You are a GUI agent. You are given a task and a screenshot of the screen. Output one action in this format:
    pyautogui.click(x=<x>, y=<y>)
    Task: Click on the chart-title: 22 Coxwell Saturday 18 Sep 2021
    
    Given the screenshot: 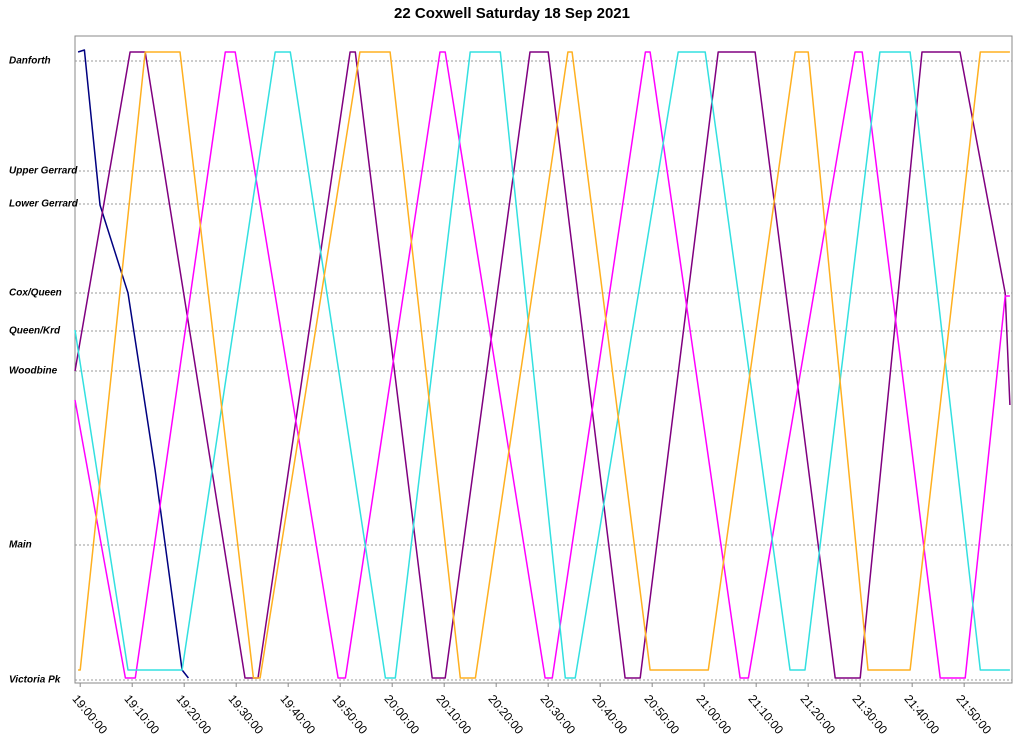 What is the action you would take?
    pyautogui.click(x=512, y=13)
    